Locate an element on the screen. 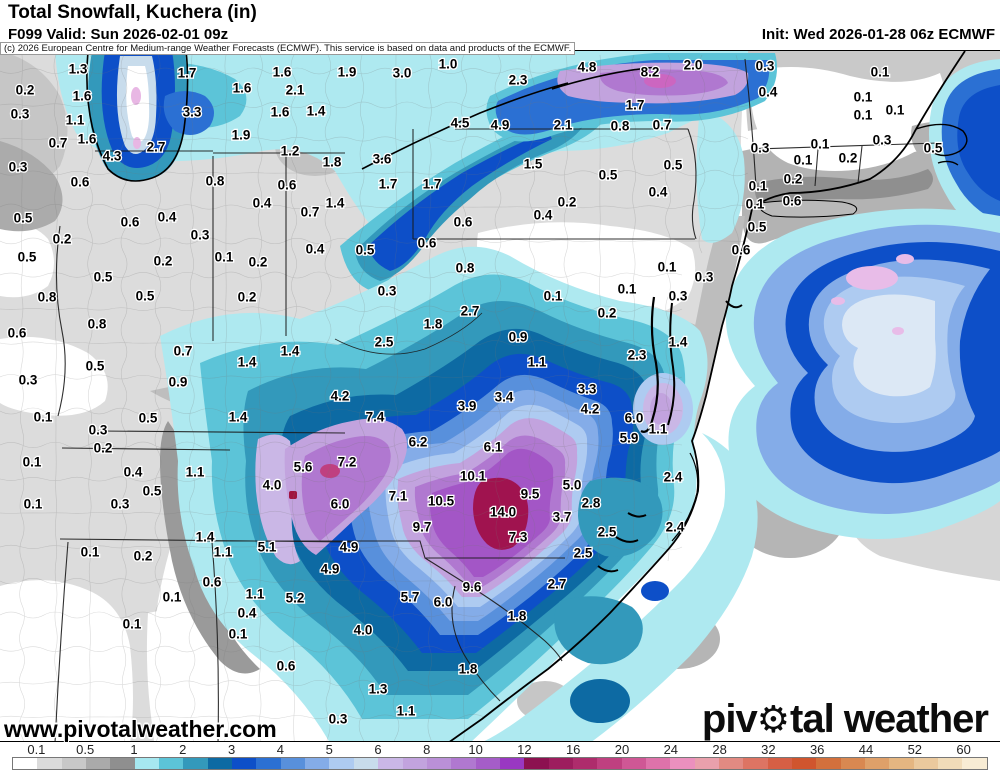 This screenshot has width=1000, height=772. gear-icon: ⚙ is located at coordinates (773, 719).